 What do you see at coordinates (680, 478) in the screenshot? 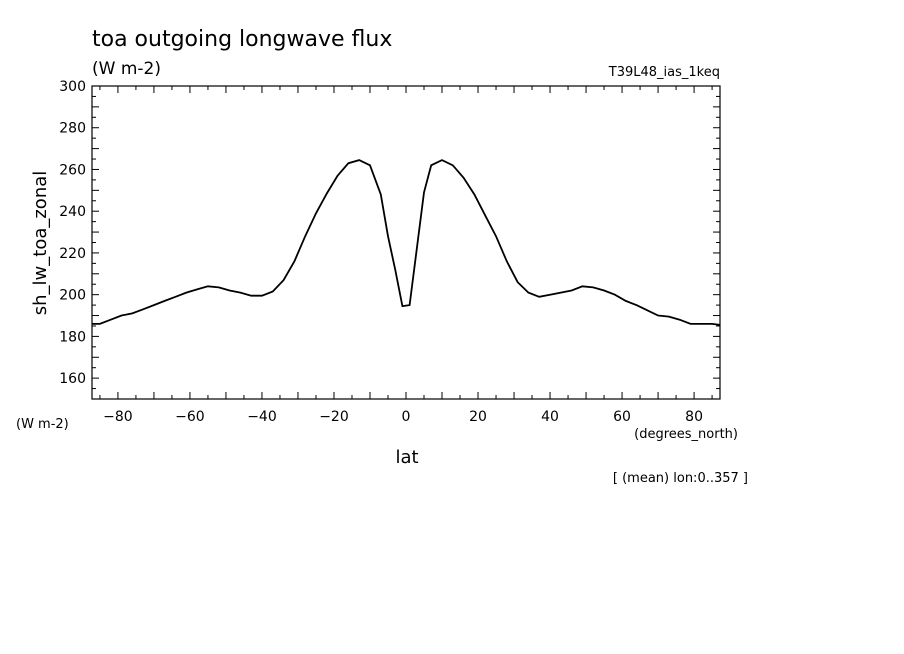
I see `footnote: [ (mean) lon:0..357 ]` at bounding box center [680, 478].